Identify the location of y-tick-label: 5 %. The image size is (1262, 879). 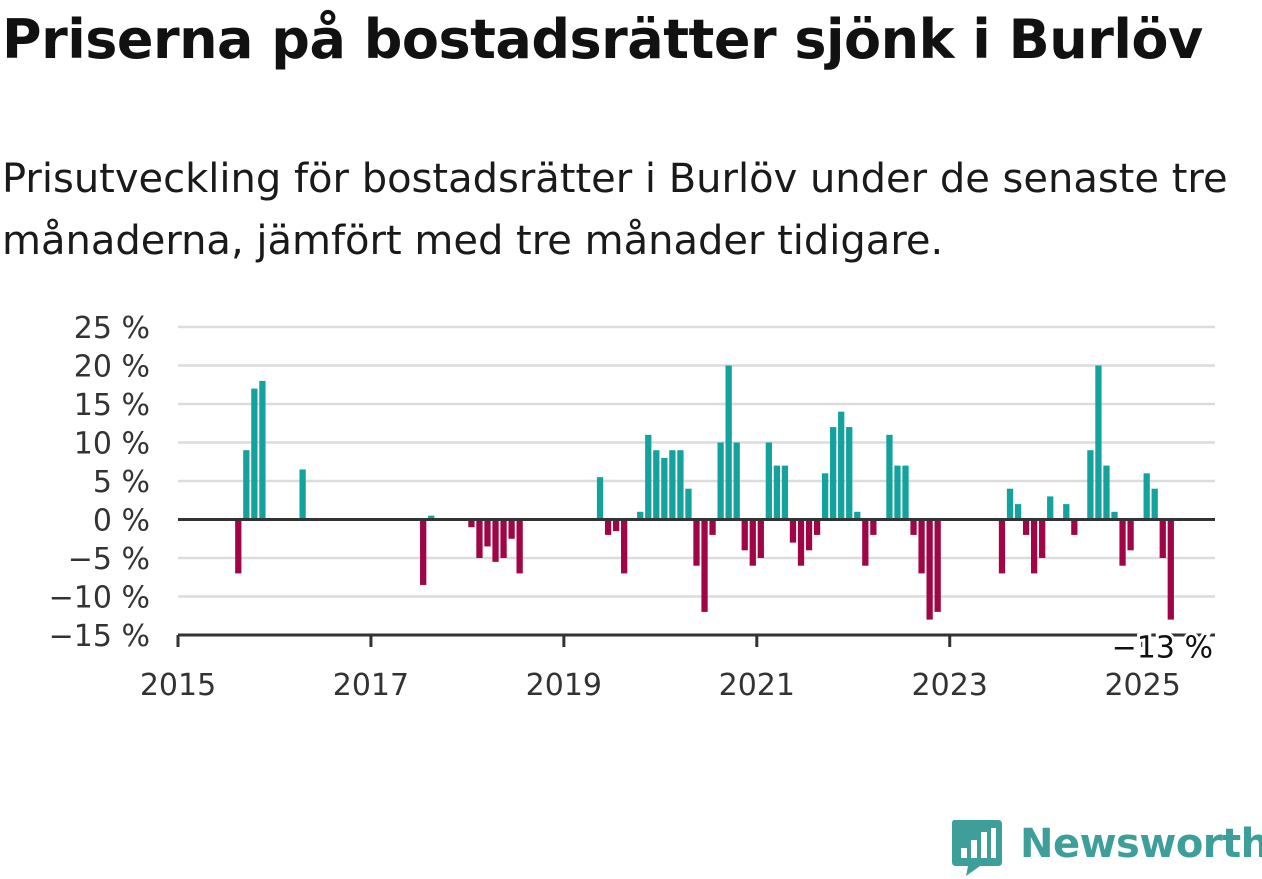
(121, 482).